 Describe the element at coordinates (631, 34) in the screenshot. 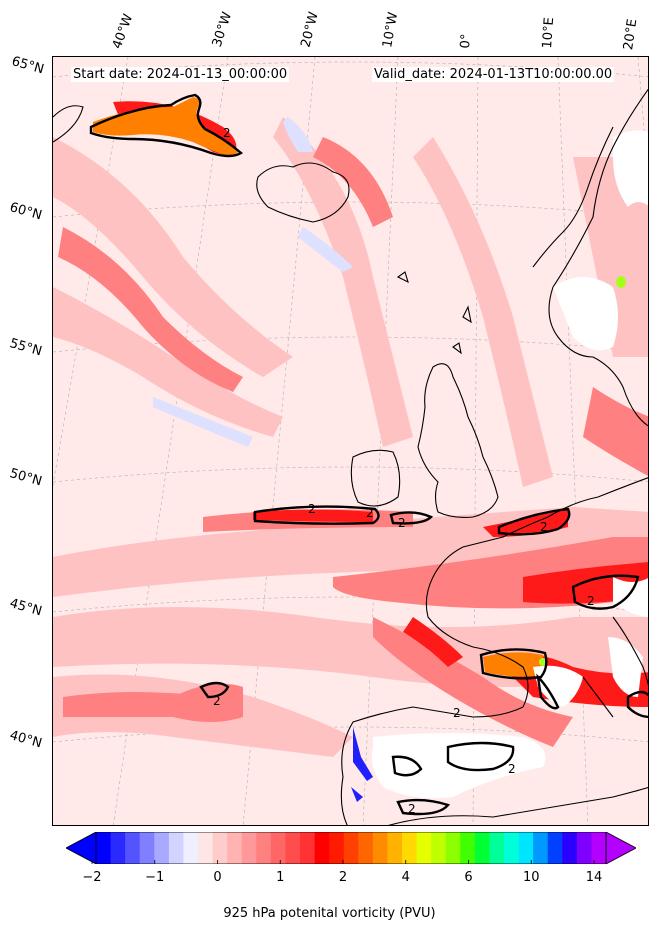

I see `lon-label-20e: 20°E` at that location.